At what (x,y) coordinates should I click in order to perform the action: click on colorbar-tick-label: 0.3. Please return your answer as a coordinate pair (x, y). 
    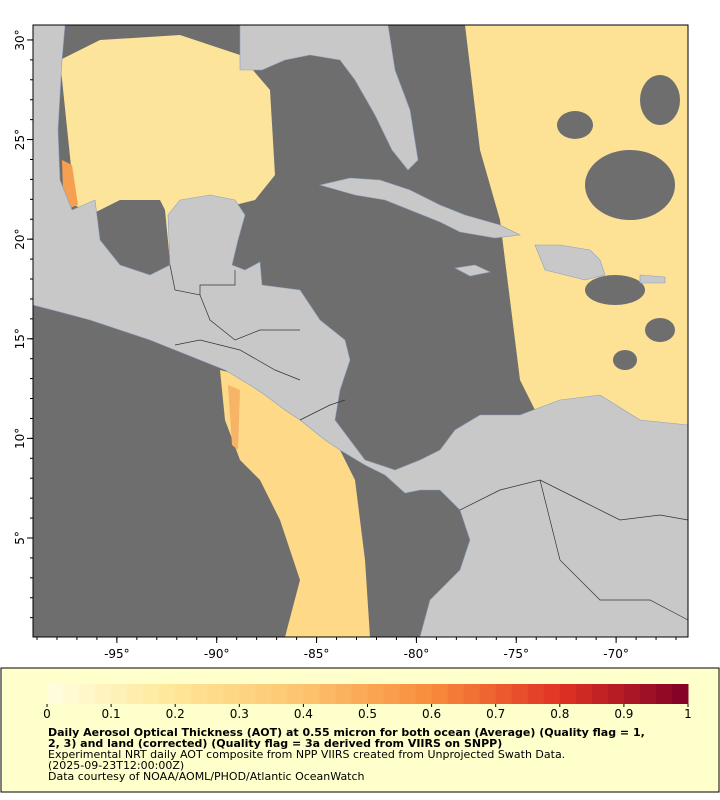
    Looking at the image, I should click on (239, 714).